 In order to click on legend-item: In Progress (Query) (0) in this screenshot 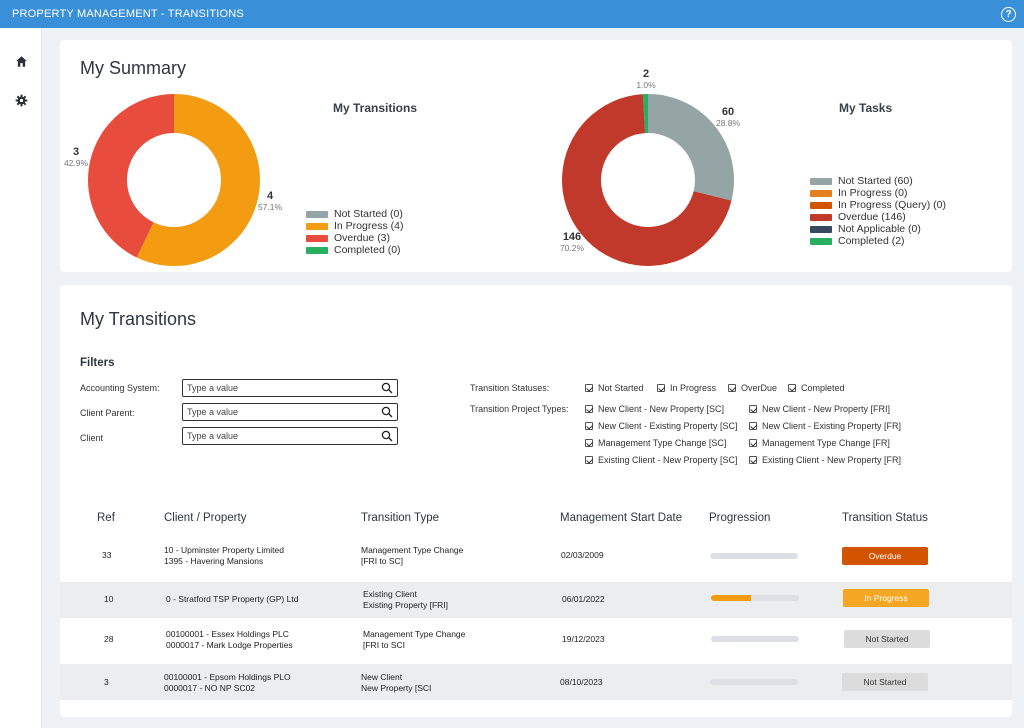, I will do `click(878, 205)`.